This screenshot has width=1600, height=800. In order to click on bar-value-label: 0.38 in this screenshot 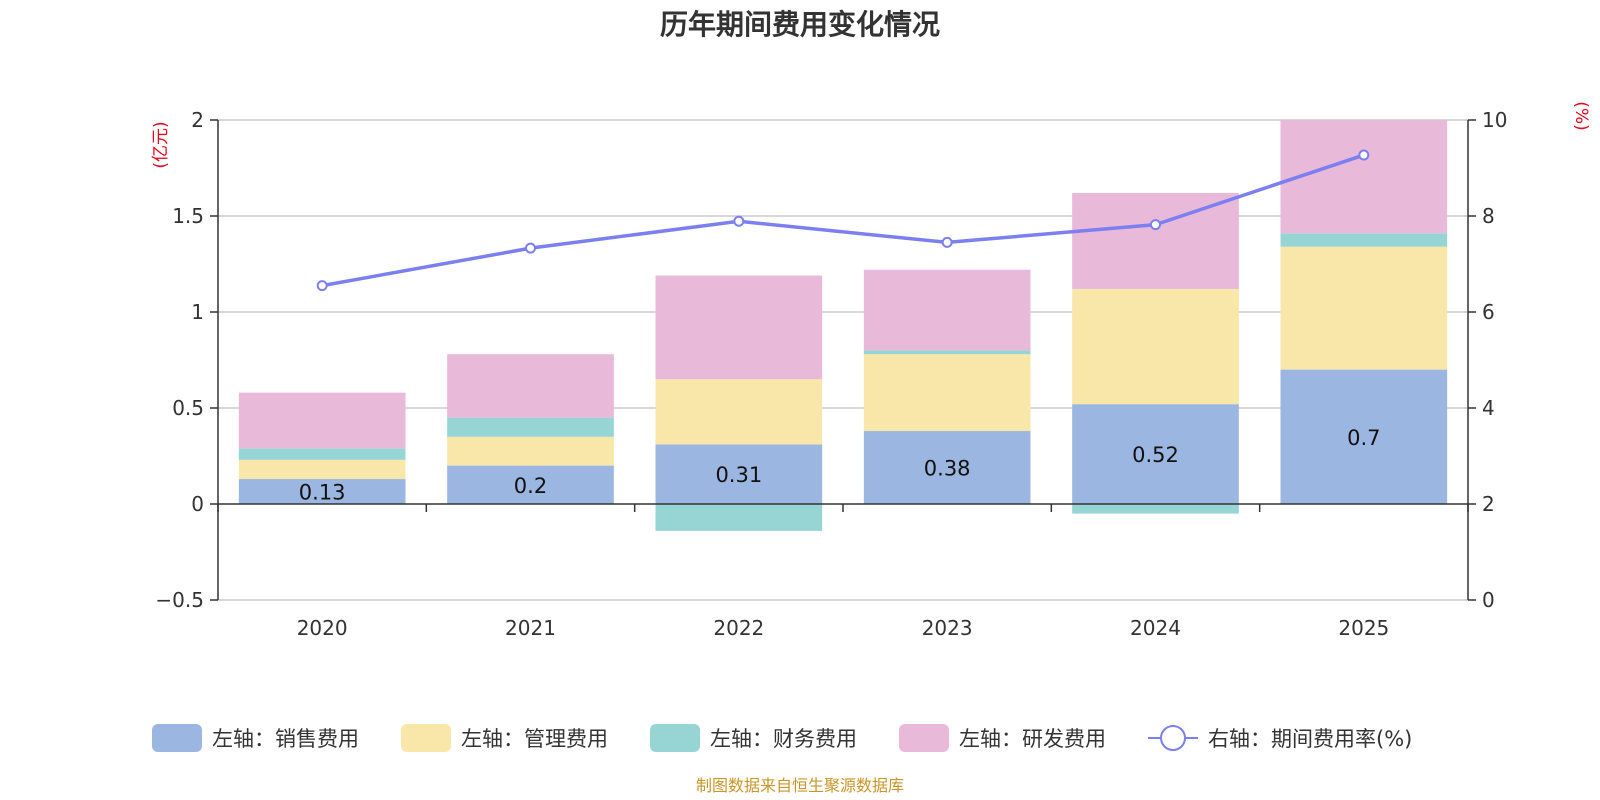, I will do `click(947, 469)`.